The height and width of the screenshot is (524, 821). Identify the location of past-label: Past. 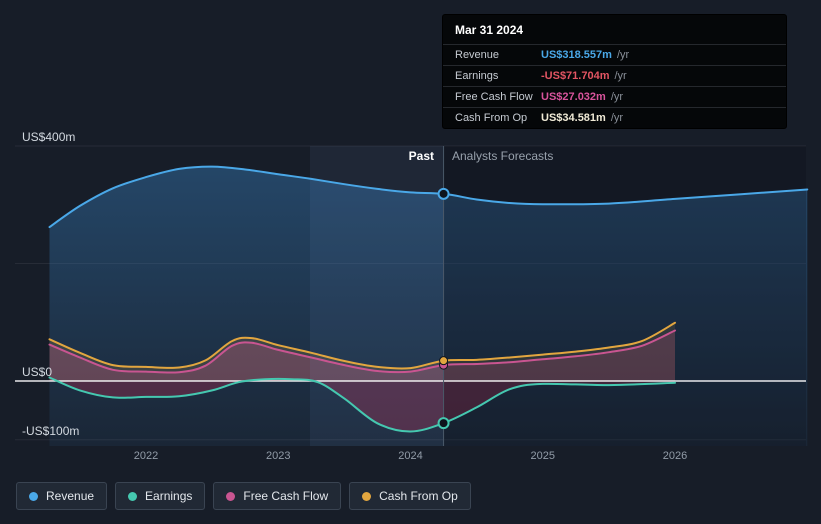
(421, 156).